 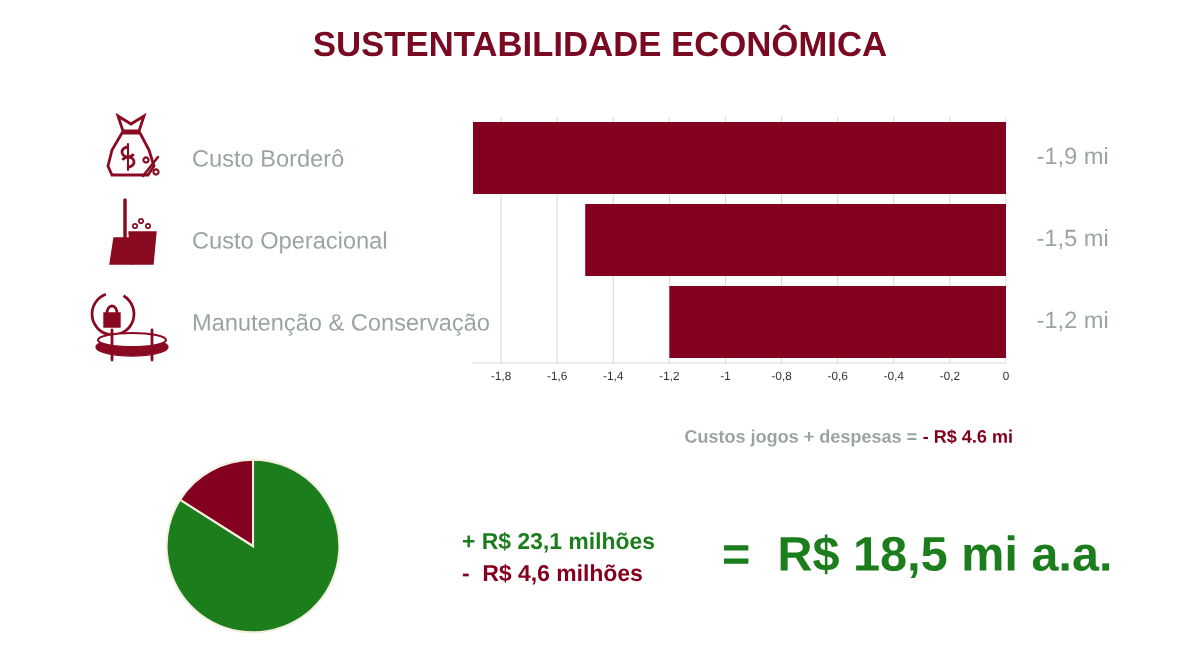 I want to click on x-tick-label: -0,2, so click(x=950, y=376).